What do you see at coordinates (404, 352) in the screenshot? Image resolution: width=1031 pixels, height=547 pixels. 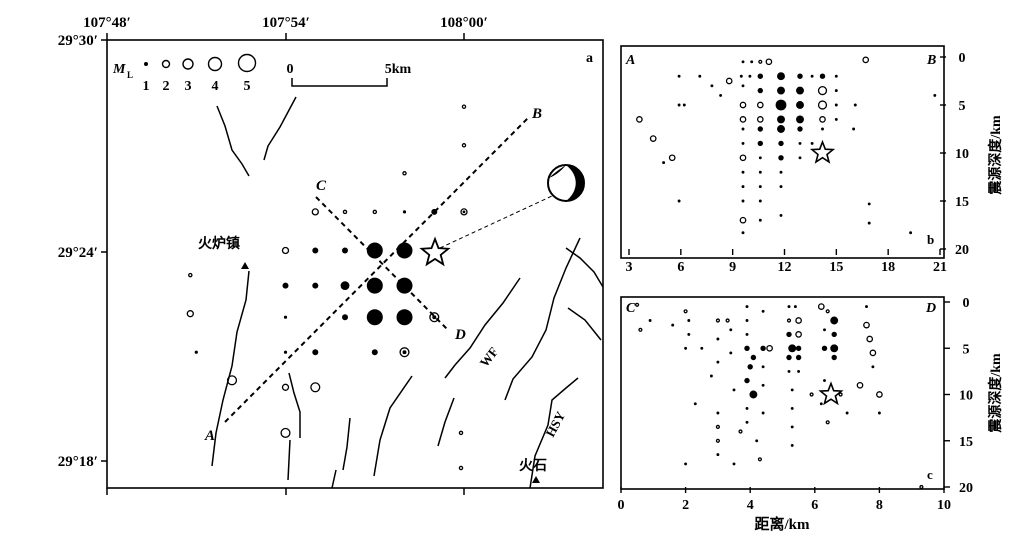 I see `map-event-ringed` at bounding box center [404, 352].